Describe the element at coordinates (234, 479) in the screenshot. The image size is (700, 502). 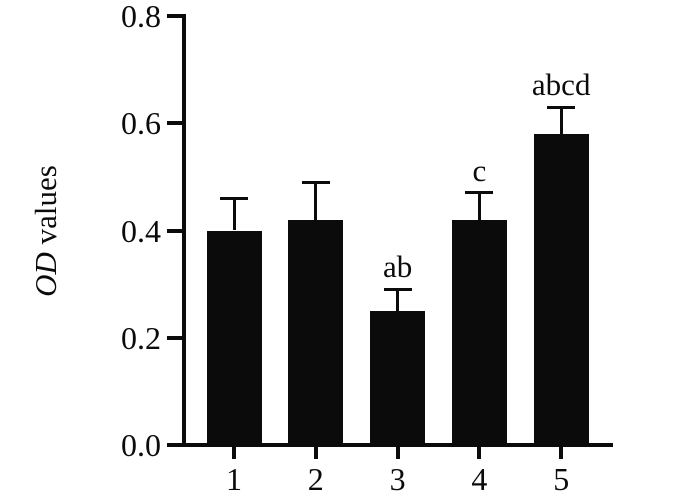
I see `x-tick-label: 1` at that location.